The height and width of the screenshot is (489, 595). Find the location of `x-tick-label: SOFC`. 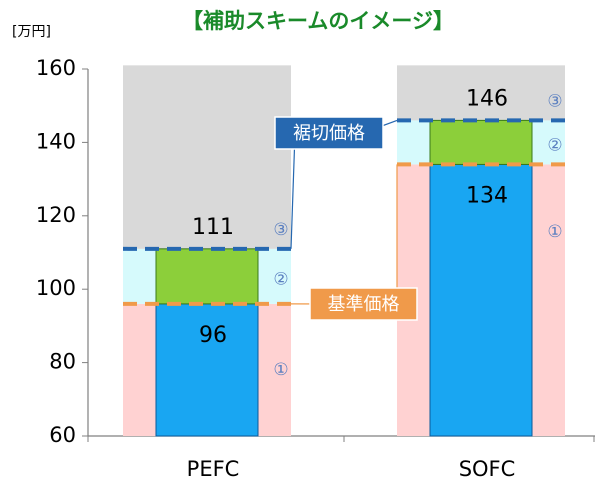

x-tick-label: SOFC is located at coordinates (487, 469).